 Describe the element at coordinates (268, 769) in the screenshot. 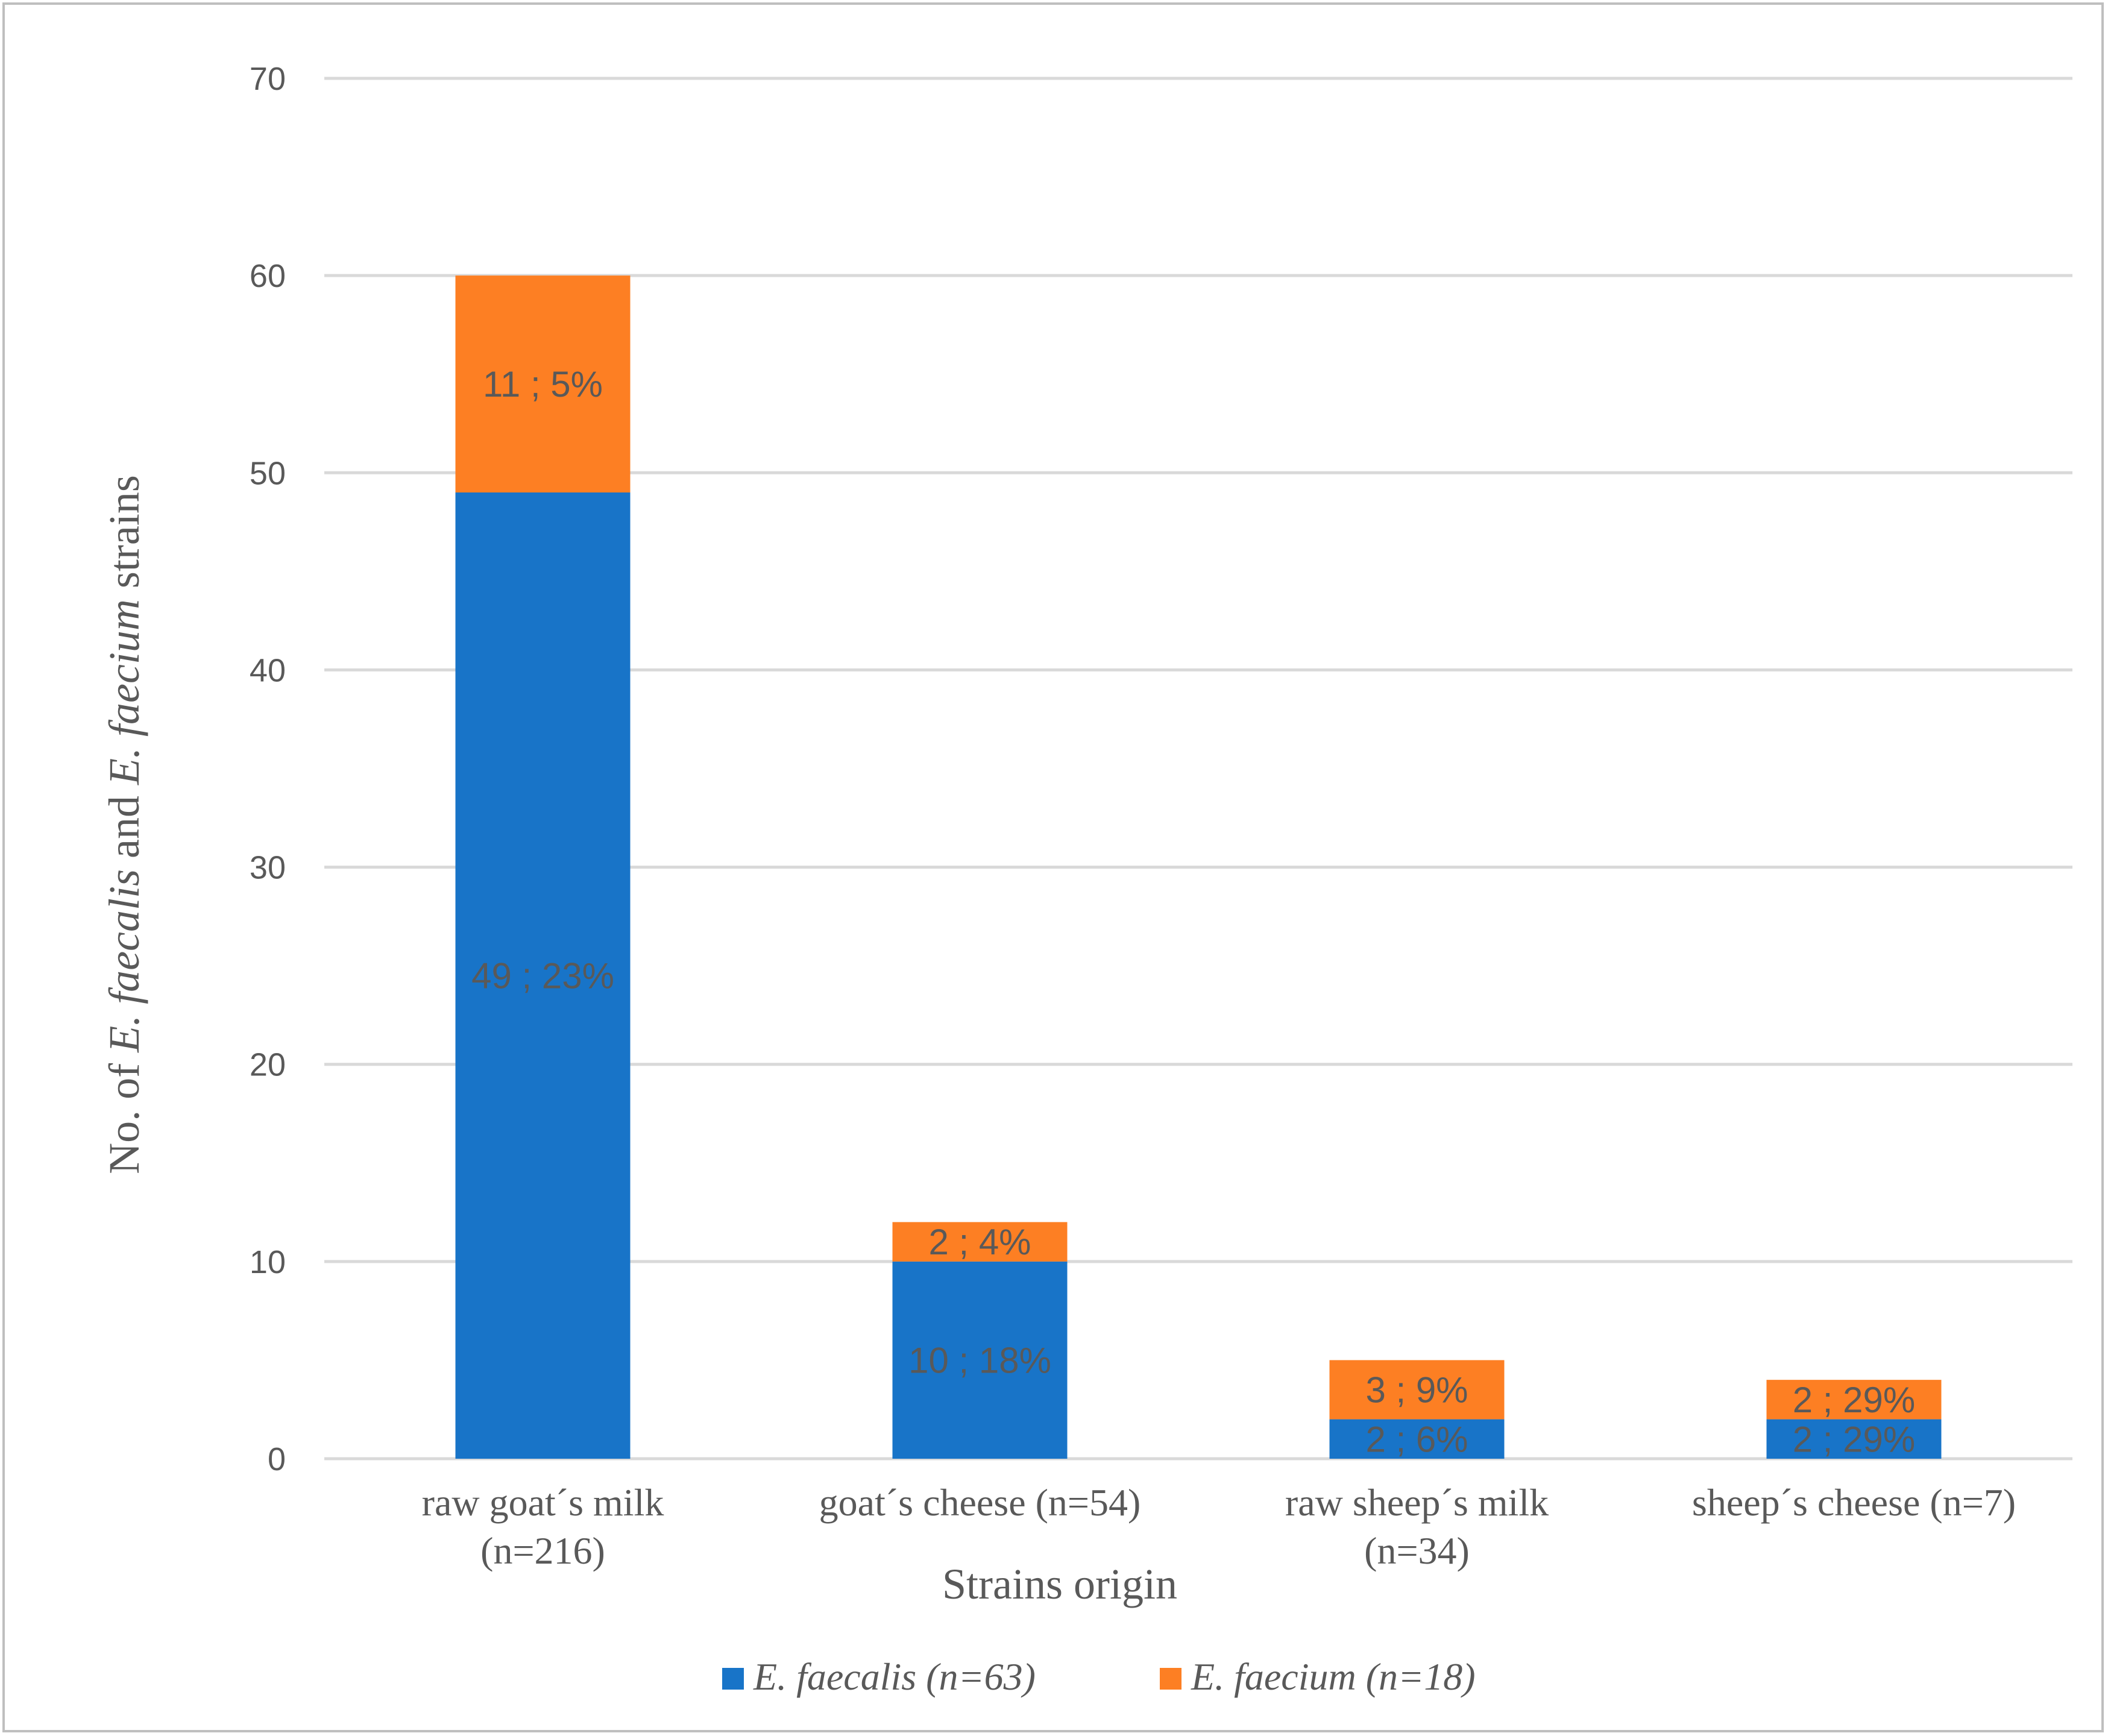

I see `y-axis-ticks: 0 10 20 30 40 50 60 70` at that location.